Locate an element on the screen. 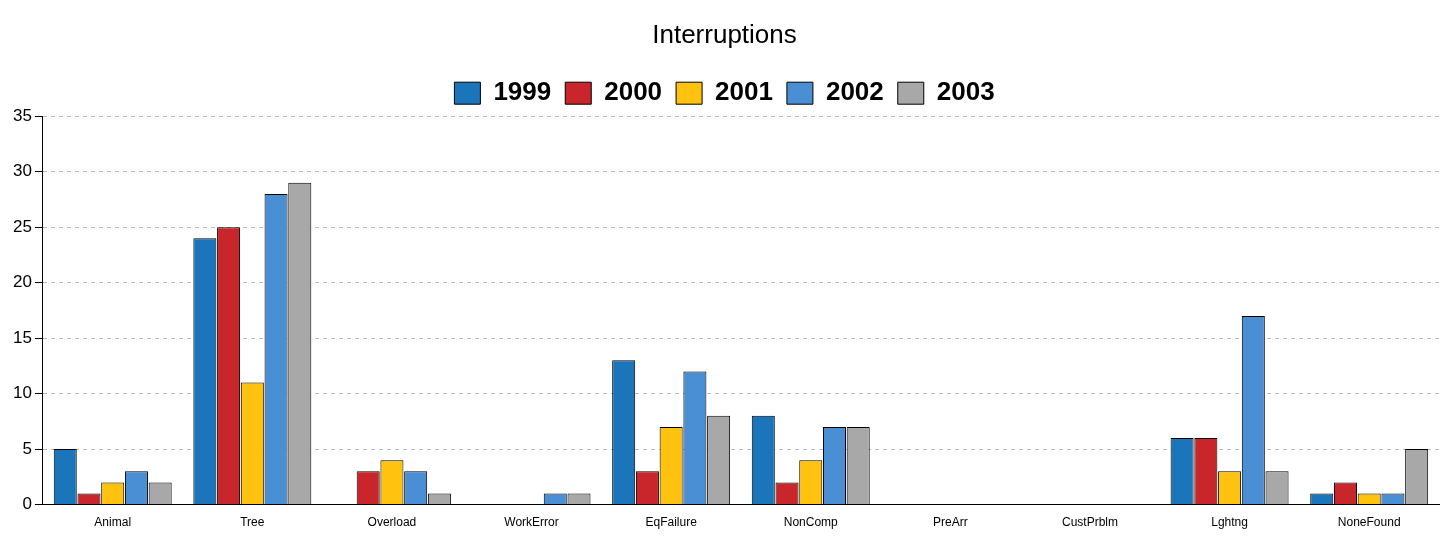 This screenshot has width=1449, height=538. y-tick-label: 30 is located at coordinates (22, 171).